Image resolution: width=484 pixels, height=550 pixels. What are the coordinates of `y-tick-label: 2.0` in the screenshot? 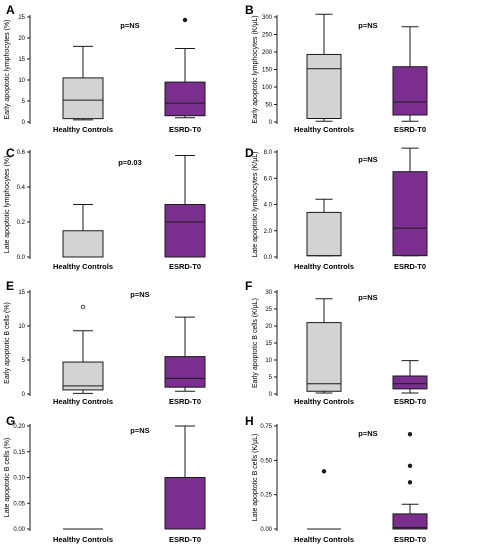 It's located at (268, 232).